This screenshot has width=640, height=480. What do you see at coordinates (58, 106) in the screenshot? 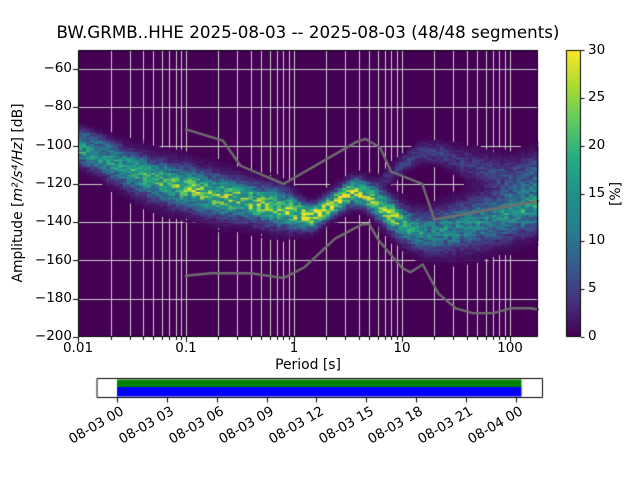
I see `y-tick-label: −80` at bounding box center [58, 106].